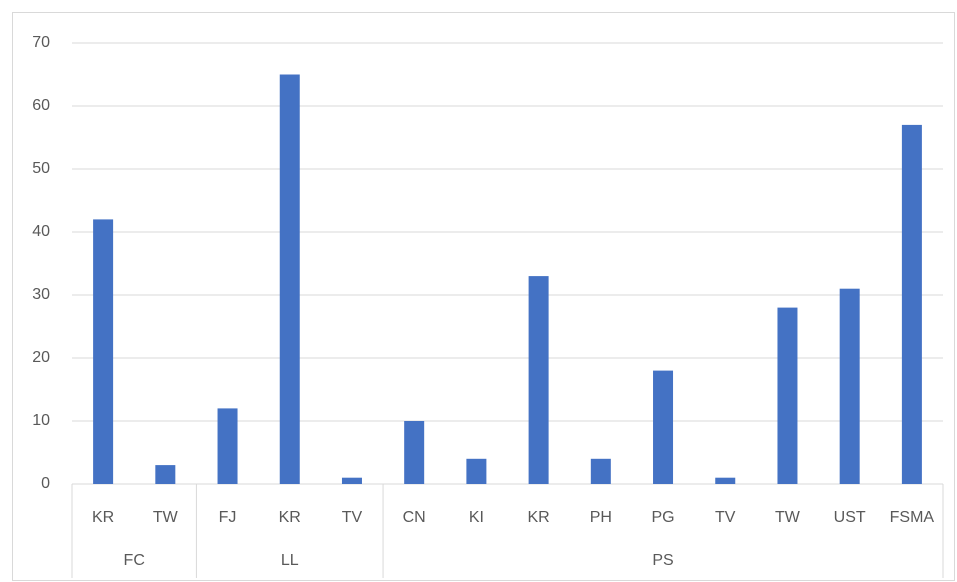 The image size is (957, 582). Describe the element at coordinates (41, 294) in the screenshot. I see `y-tick-label: 30` at that location.